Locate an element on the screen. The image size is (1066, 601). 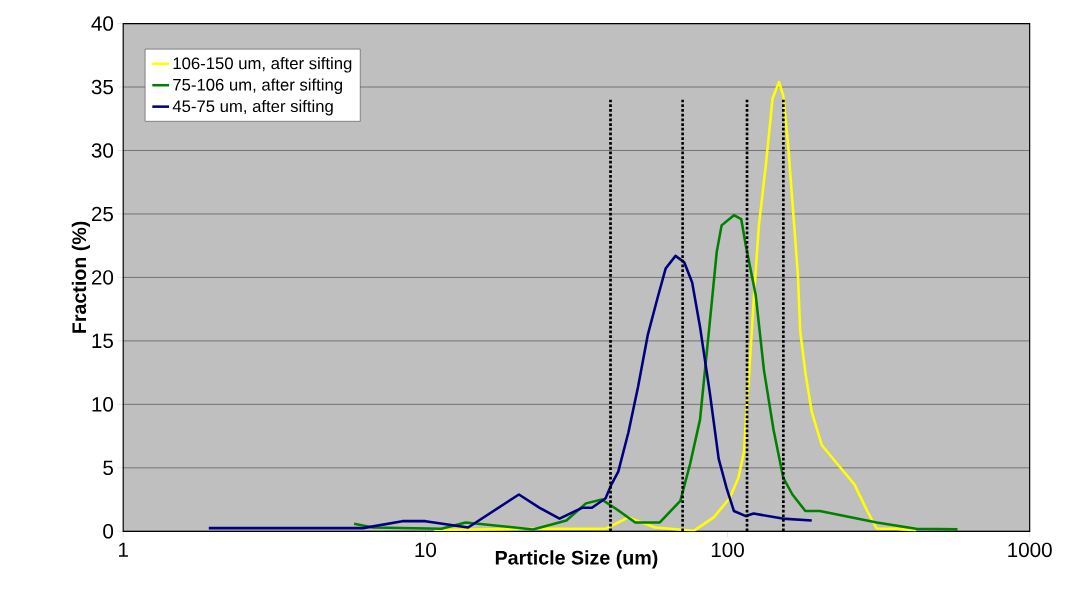
legend-label: 75-106 um, after sifting is located at coordinates (257, 86).